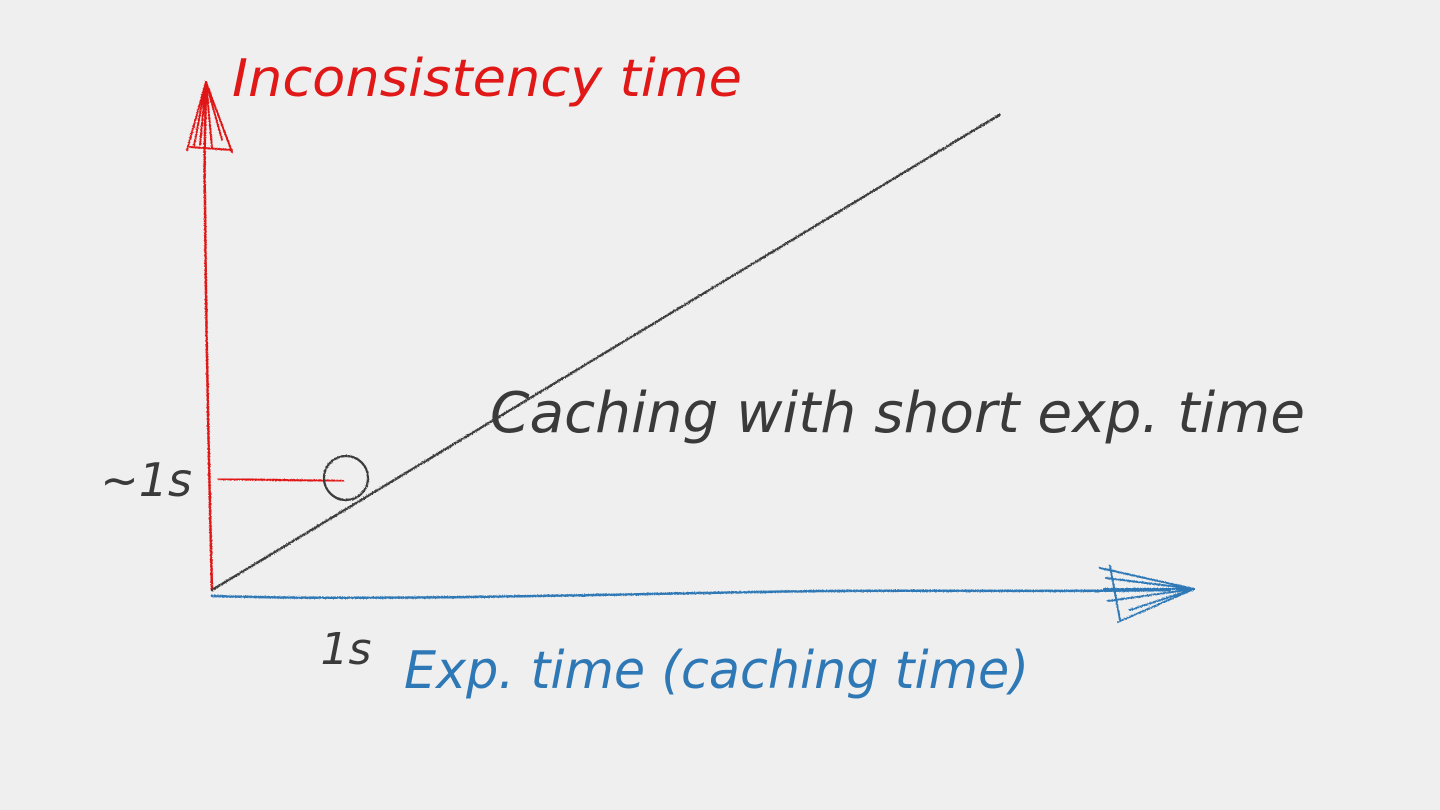  Describe the element at coordinates (209, 117) in the screenshot. I see `y-axis-arrowhead` at that location.